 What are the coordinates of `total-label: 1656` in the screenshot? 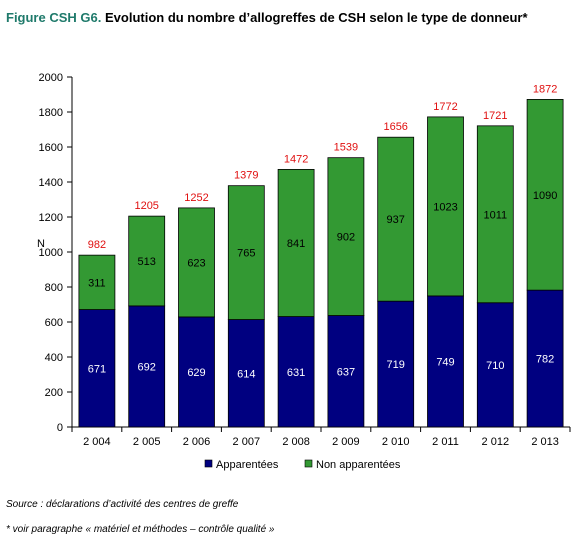 It's located at (395, 127).